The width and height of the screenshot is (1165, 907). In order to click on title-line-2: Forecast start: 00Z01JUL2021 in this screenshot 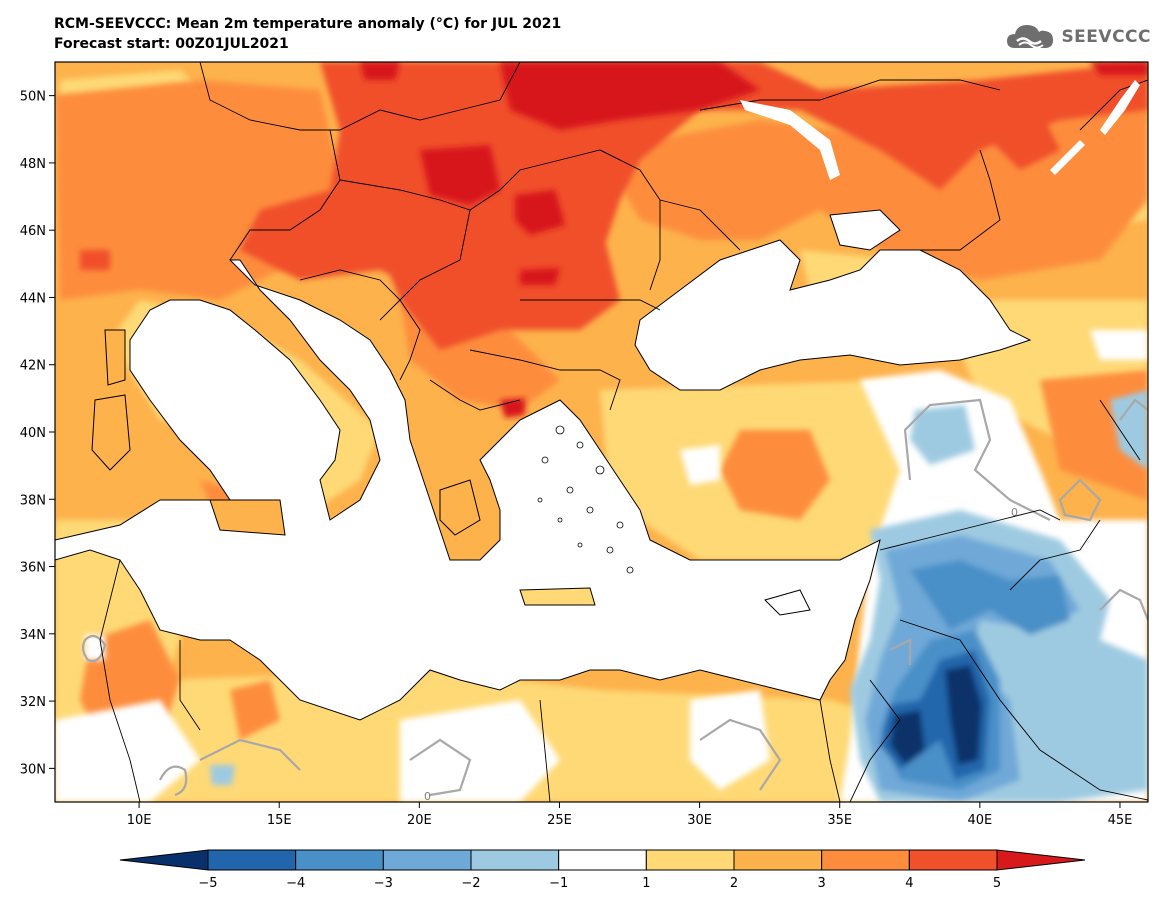, I will do `click(171, 44)`.